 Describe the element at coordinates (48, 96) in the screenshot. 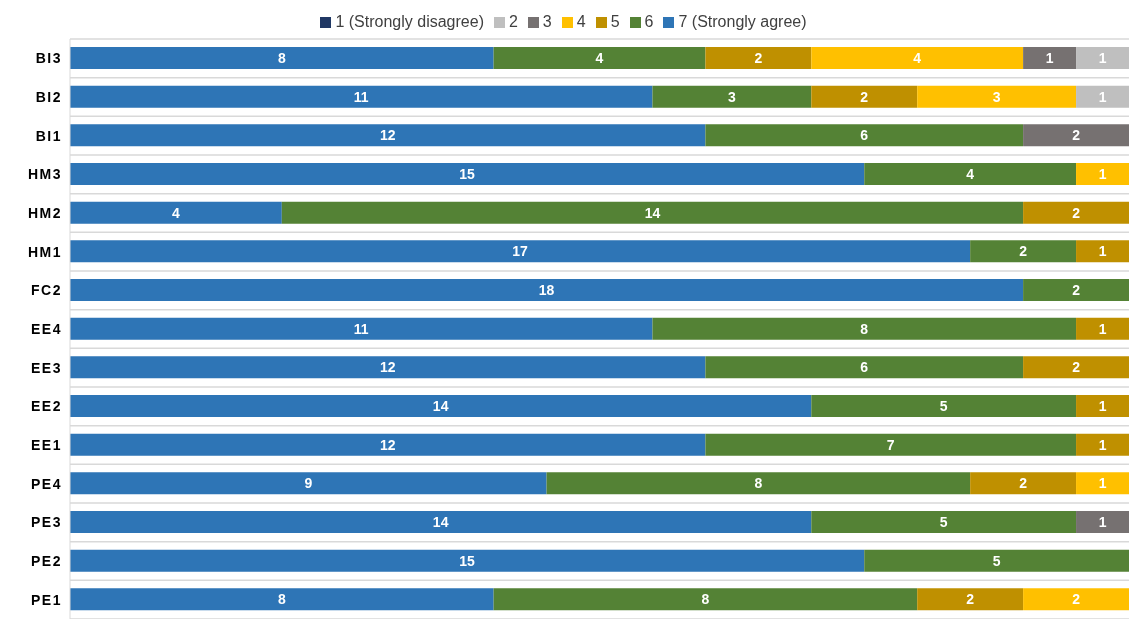

I see `y-tick-label: BI2` at that location.